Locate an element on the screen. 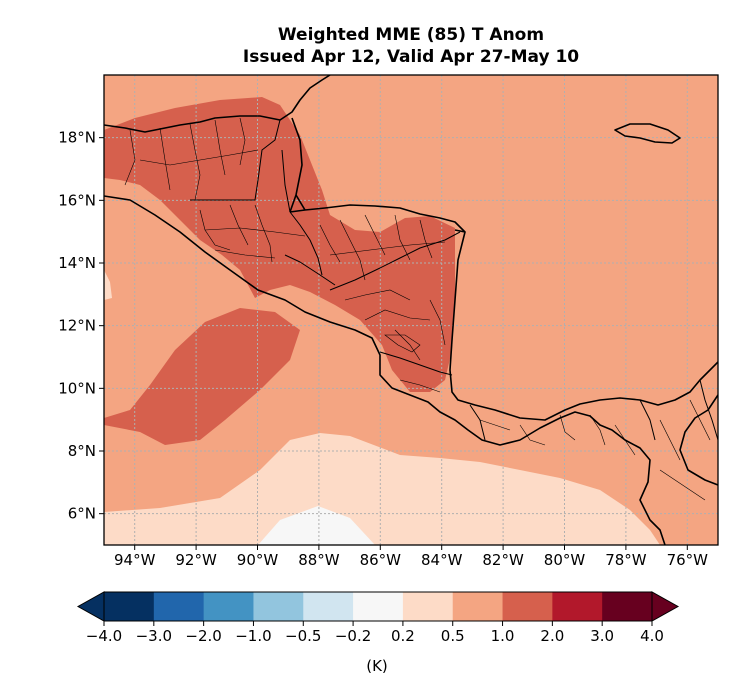 The height and width of the screenshot is (689, 754). x-tick-label: 94°W is located at coordinates (135, 560).